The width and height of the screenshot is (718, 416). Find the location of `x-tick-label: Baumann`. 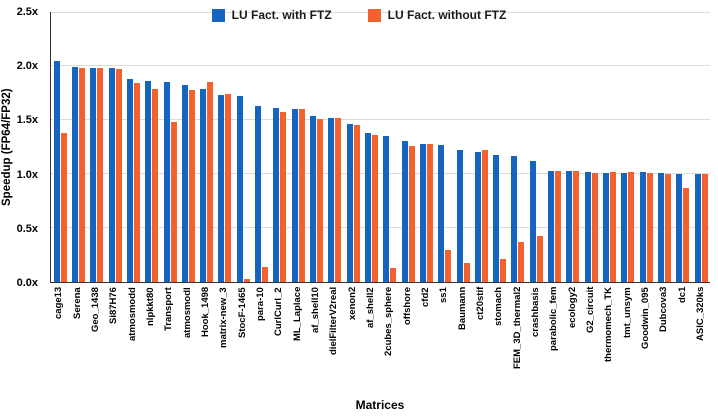

x-tick-label: Baumann is located at coordinates (462, 309).